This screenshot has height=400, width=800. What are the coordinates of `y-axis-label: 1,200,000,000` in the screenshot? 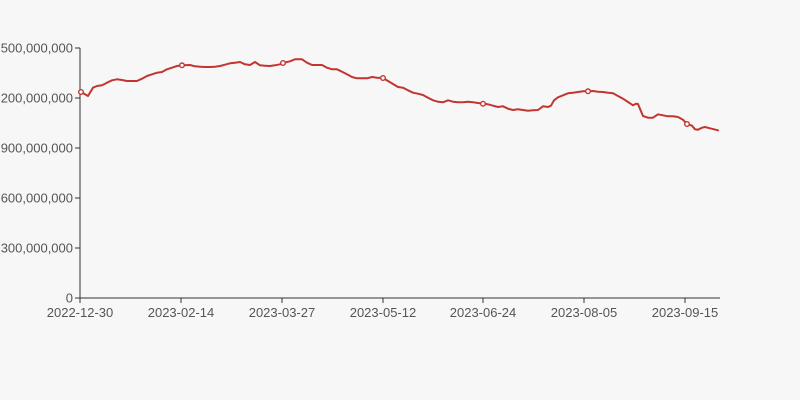 It's located at (36, 98).